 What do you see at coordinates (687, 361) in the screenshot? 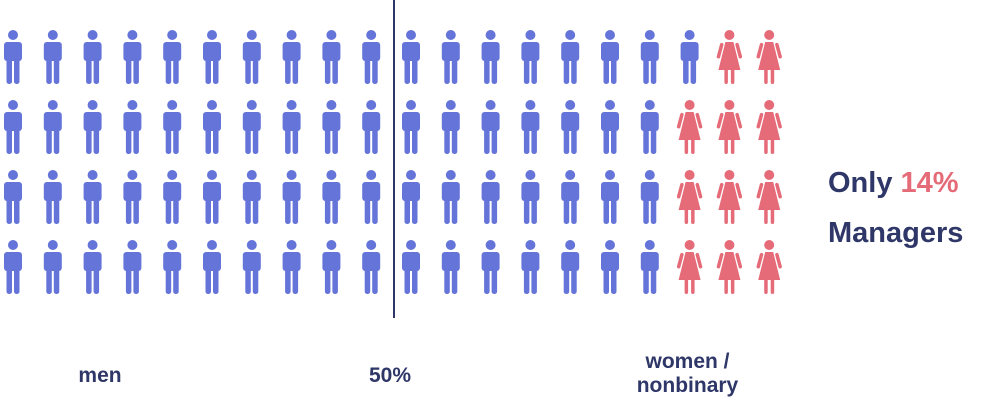
I see `women-label-line1: women /` at bounding box center [687, 361].